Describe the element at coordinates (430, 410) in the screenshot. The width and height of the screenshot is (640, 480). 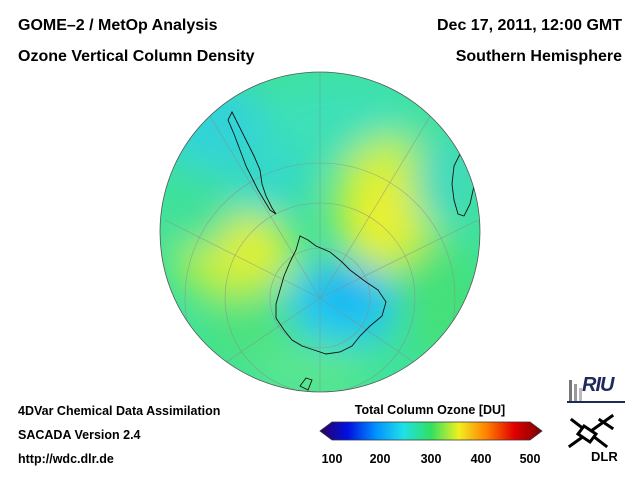
I see `colorbar-title: Total Column Ozone [DU]` at that location.